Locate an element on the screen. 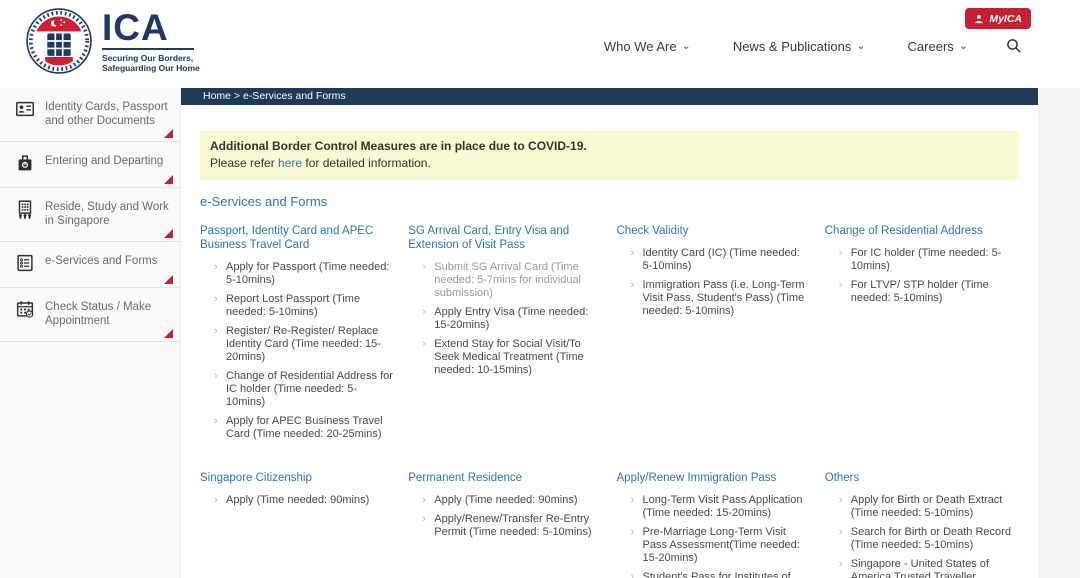 The width and height of the screenshot is (1080, 578). ica-acronym: ICA is located at coordinates (135, 27).